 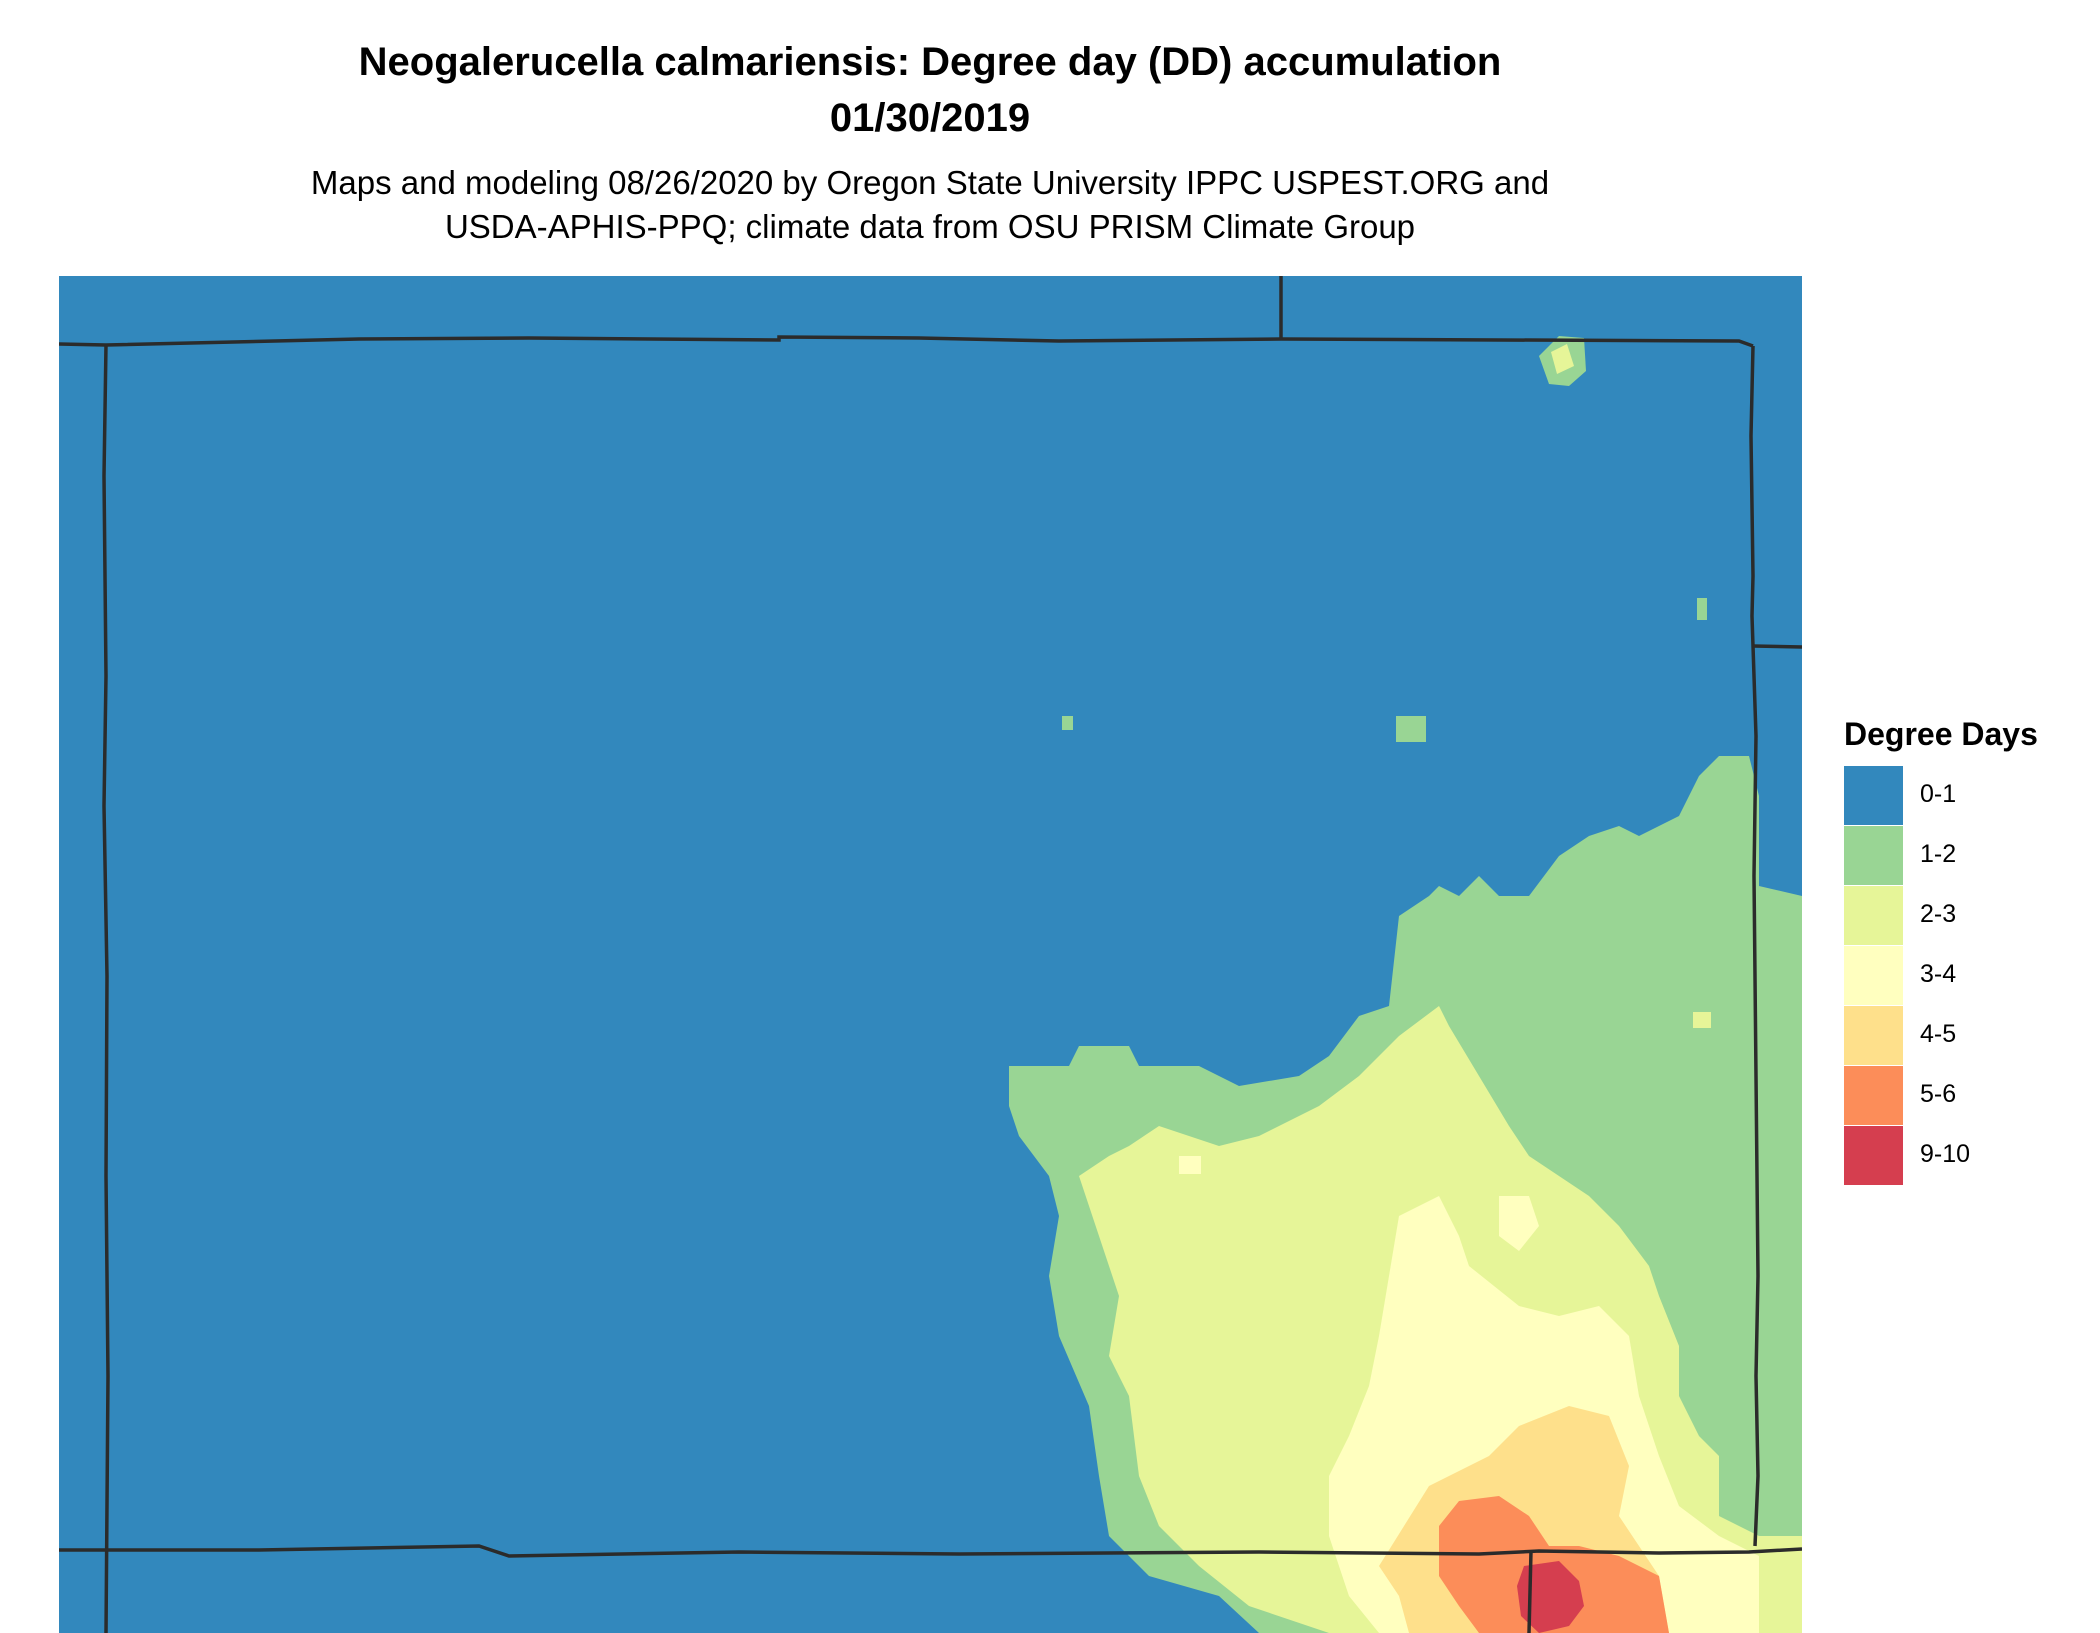 What do you see at coordinates (1938, 1034) in the screenshot?
I see `legend-label: 4-5` at bounding box center [1938, 1034].